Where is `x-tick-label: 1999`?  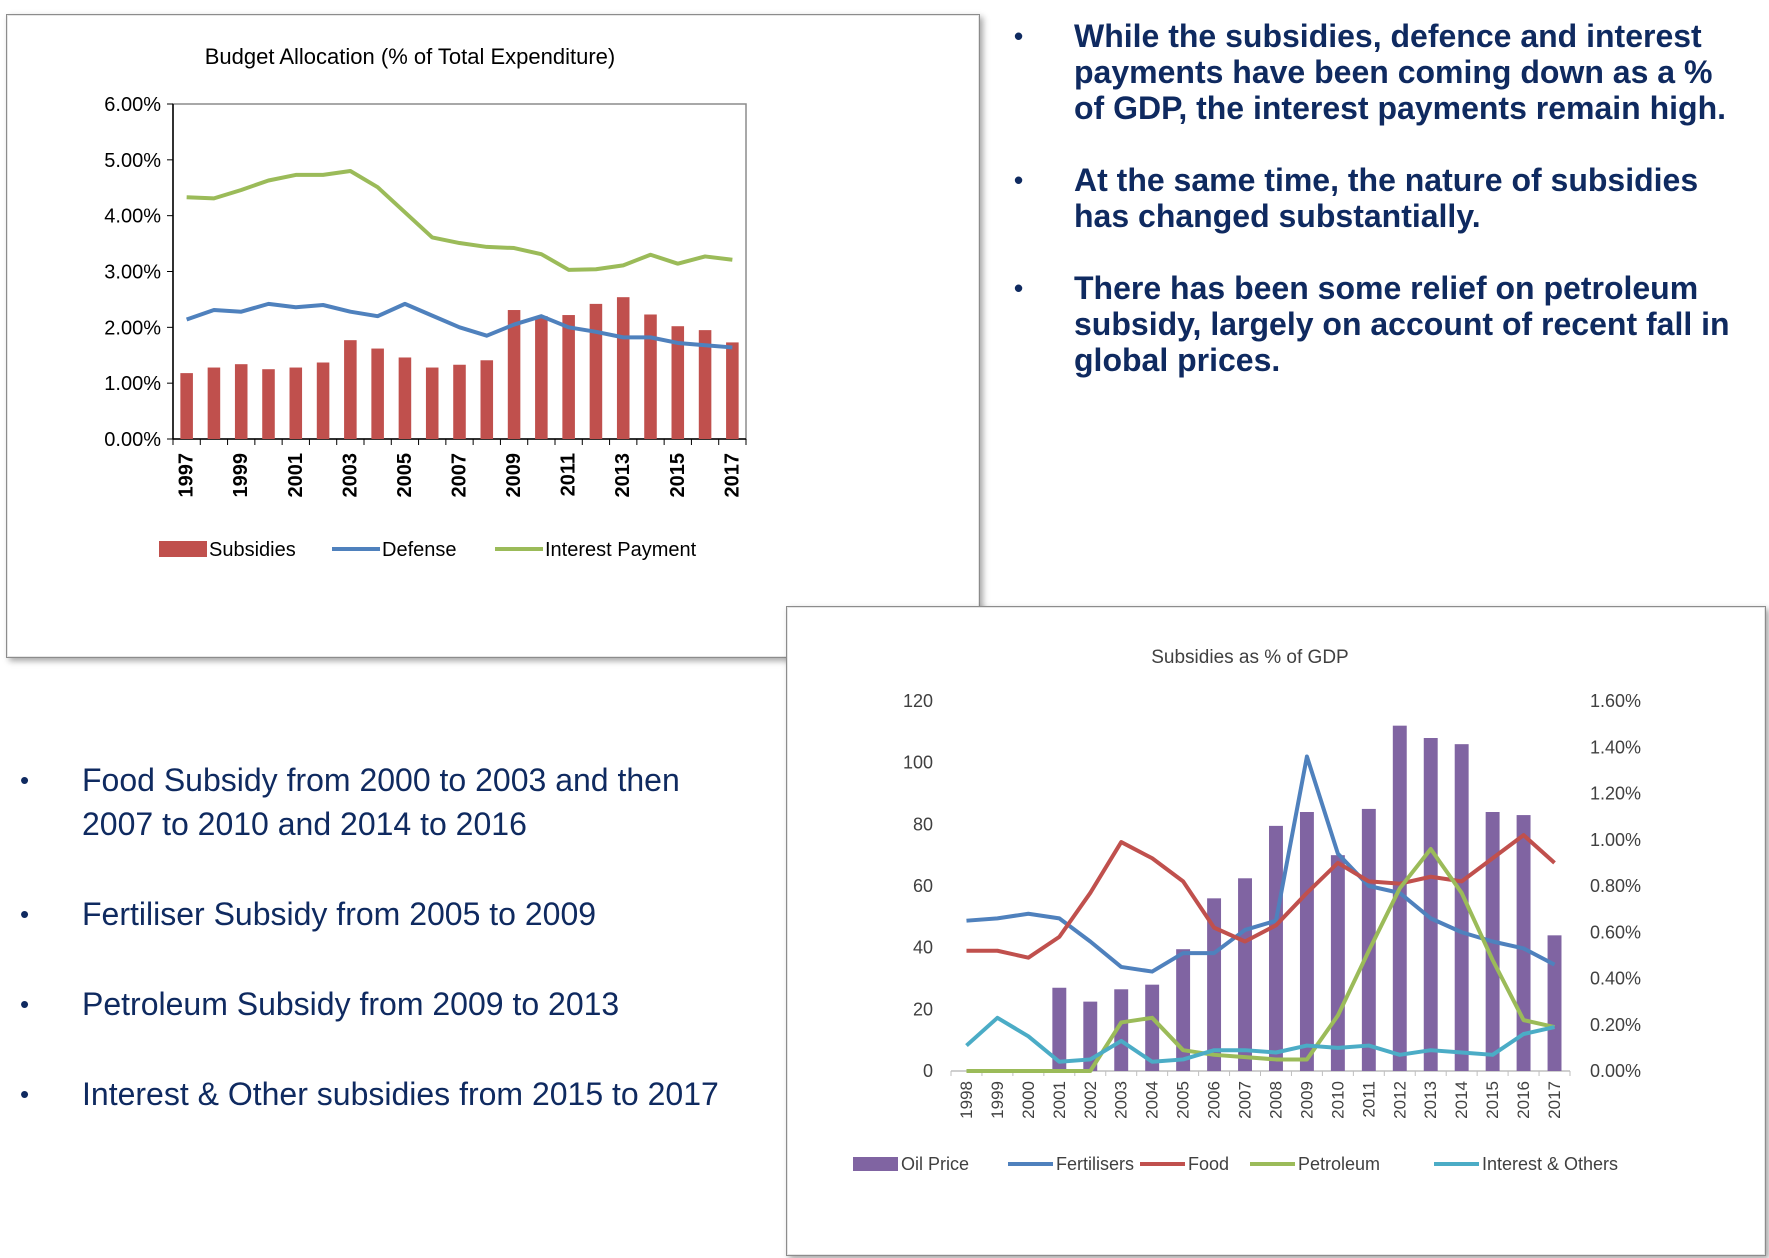
x-tick-label: 1999 is located at coordinates (997, 1100).